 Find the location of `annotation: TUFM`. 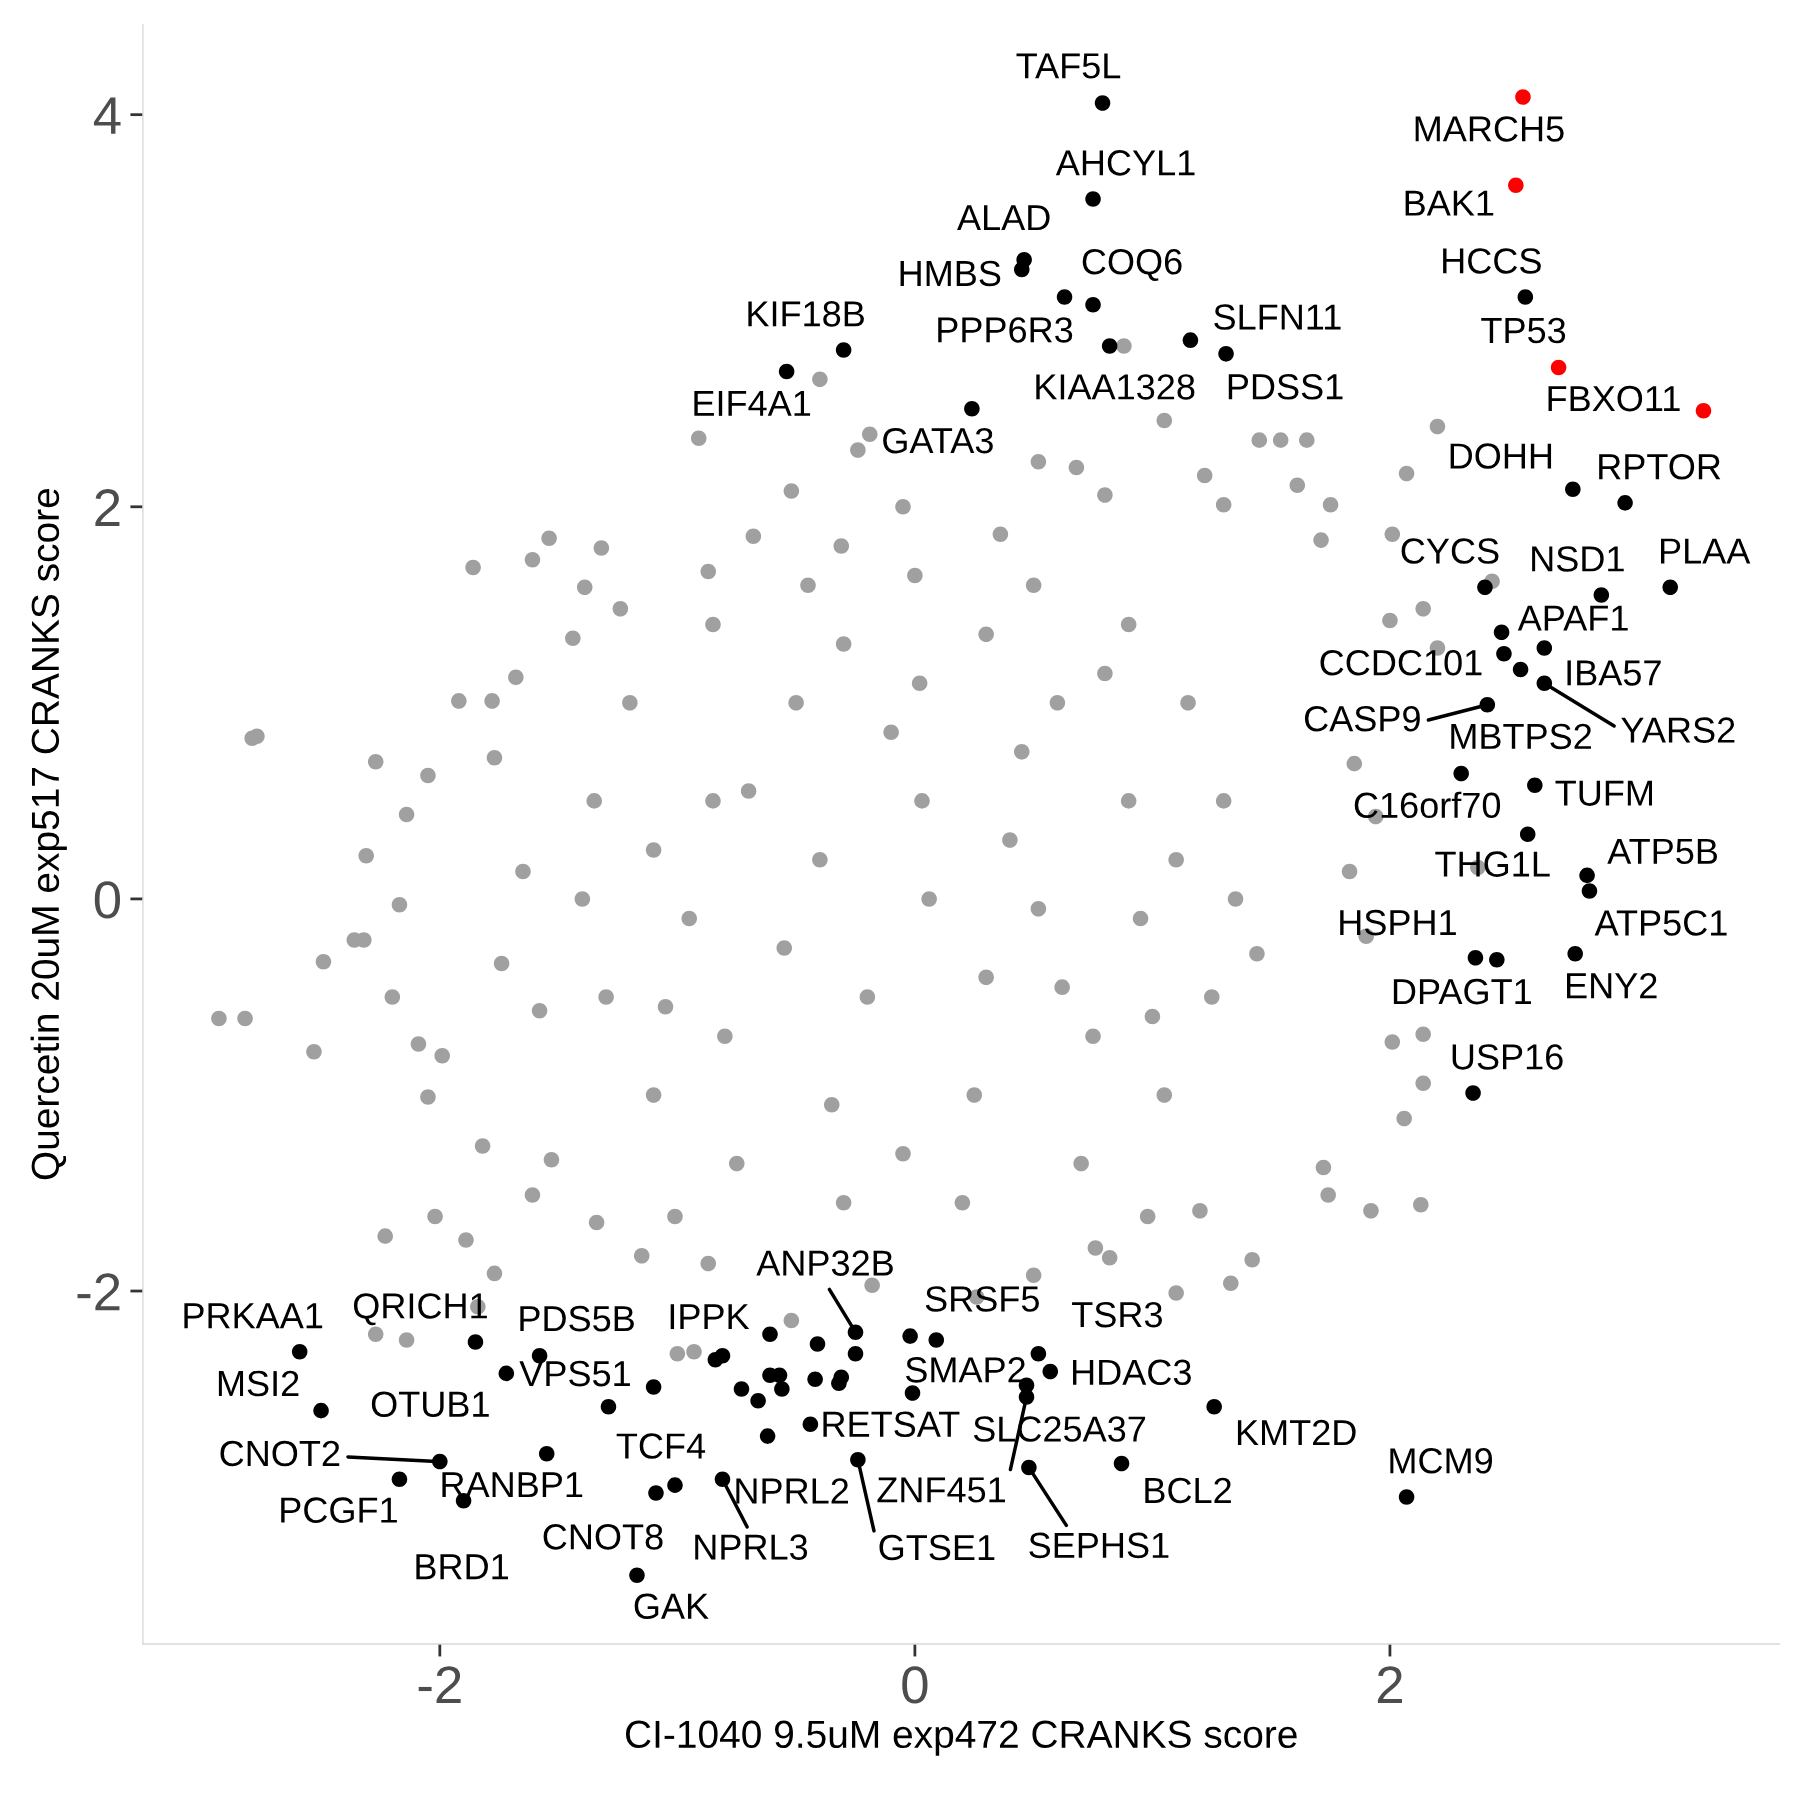

annotation: TUFM is located at coordinates (1603, 793).